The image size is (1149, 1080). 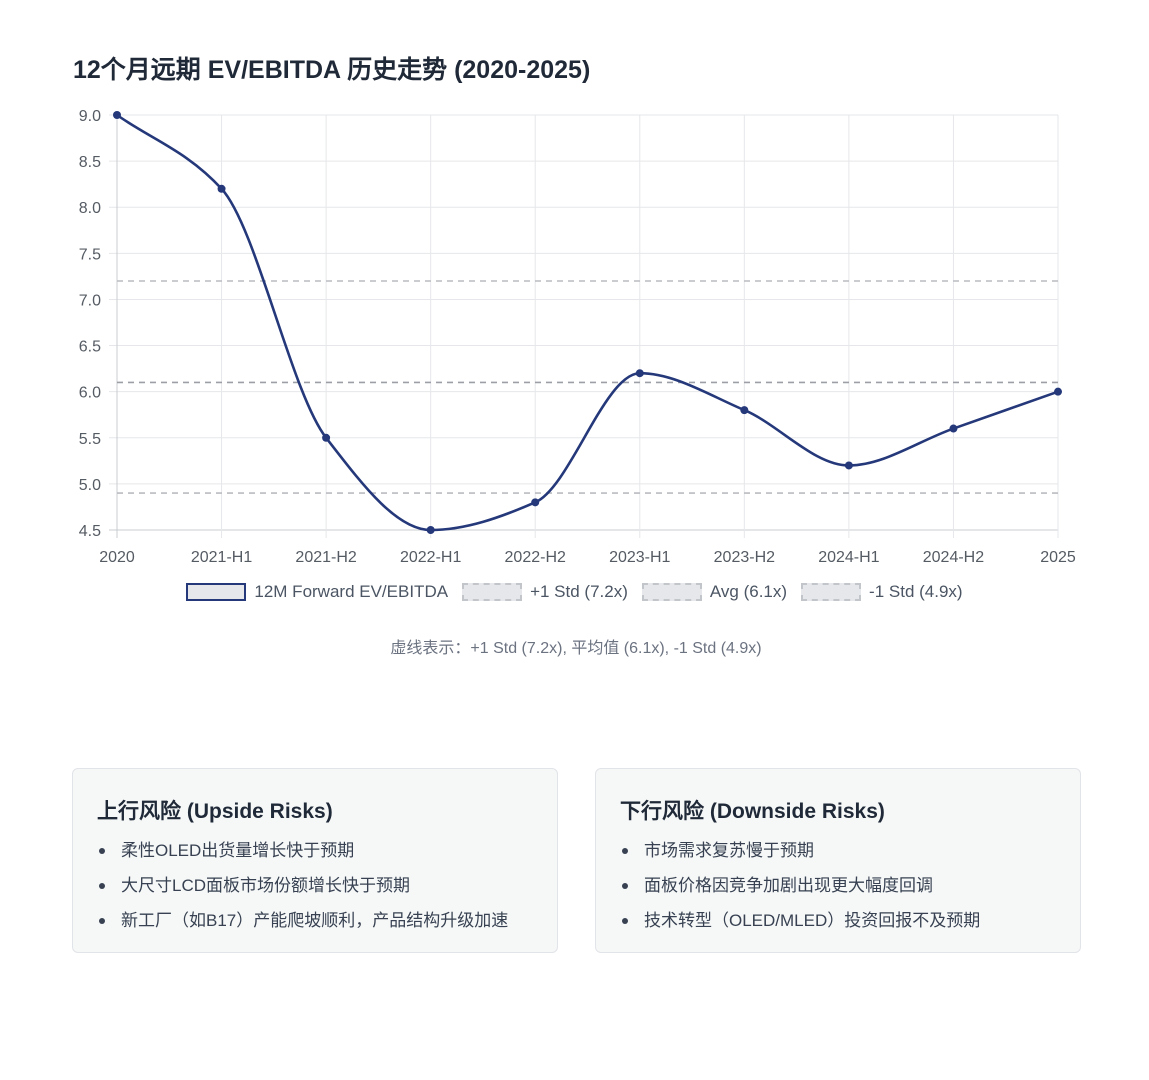 I want to click on legend-swatch-avg, so click(x=671, y=592).